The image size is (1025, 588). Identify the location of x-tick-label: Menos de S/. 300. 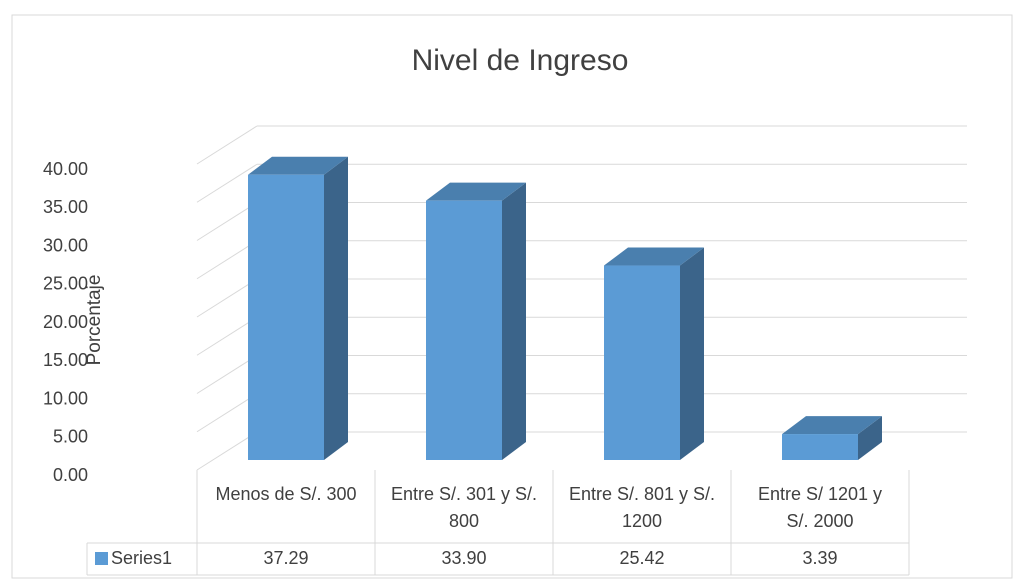
(286, 494).